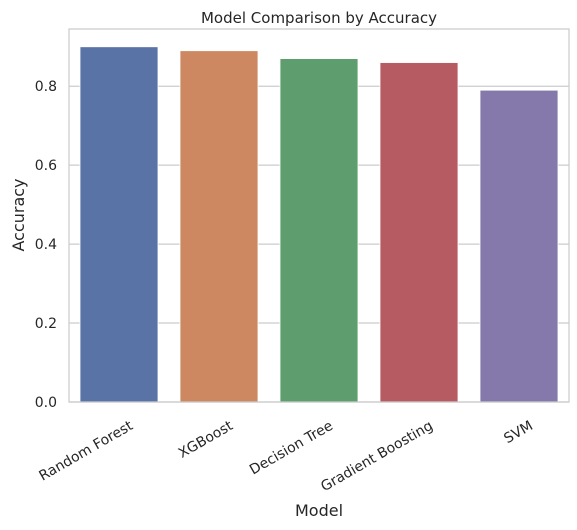  Describe the element at coordinates (319, 18) in the screenshot. I see `chart-title: Model Comparison by Accuracy` at that location.